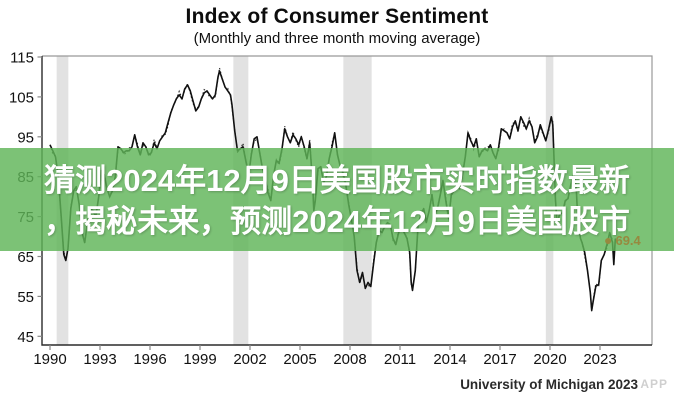  Describe the element at coordinates (449, 359) in the screenshot. I see `svg-text: 2014` at that location.